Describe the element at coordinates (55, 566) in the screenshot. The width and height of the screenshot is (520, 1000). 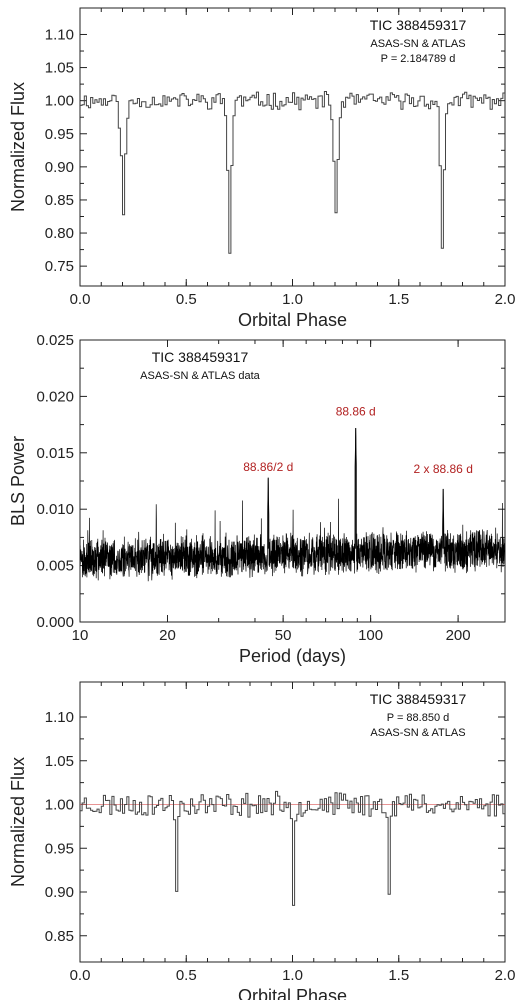
I see `y-tick-label: 0.005` at that location.